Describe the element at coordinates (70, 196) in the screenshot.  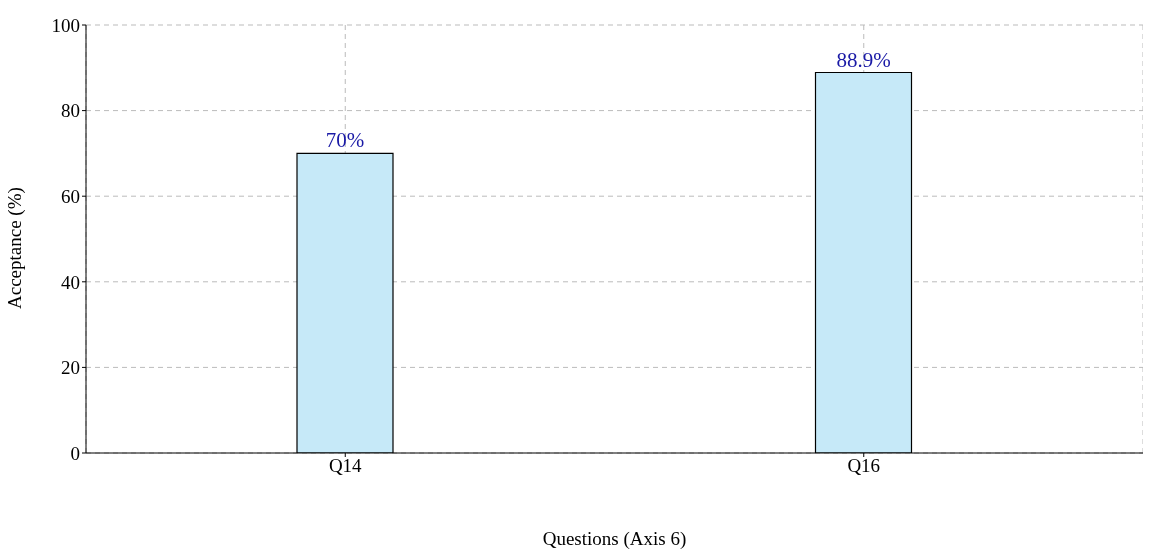
I see `y-tick-label: 60` at that location.